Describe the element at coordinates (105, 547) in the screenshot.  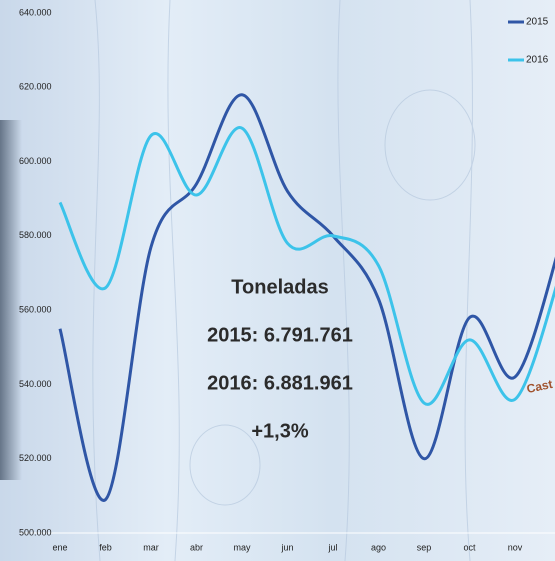
I see `x-tick-label: feb` at that location.